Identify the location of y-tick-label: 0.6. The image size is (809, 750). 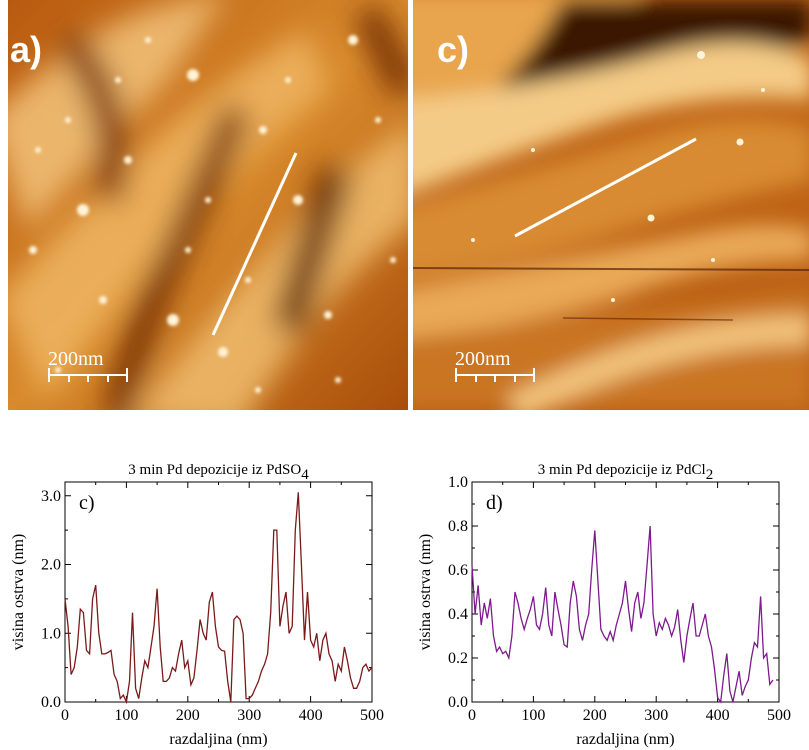
(458, 570).